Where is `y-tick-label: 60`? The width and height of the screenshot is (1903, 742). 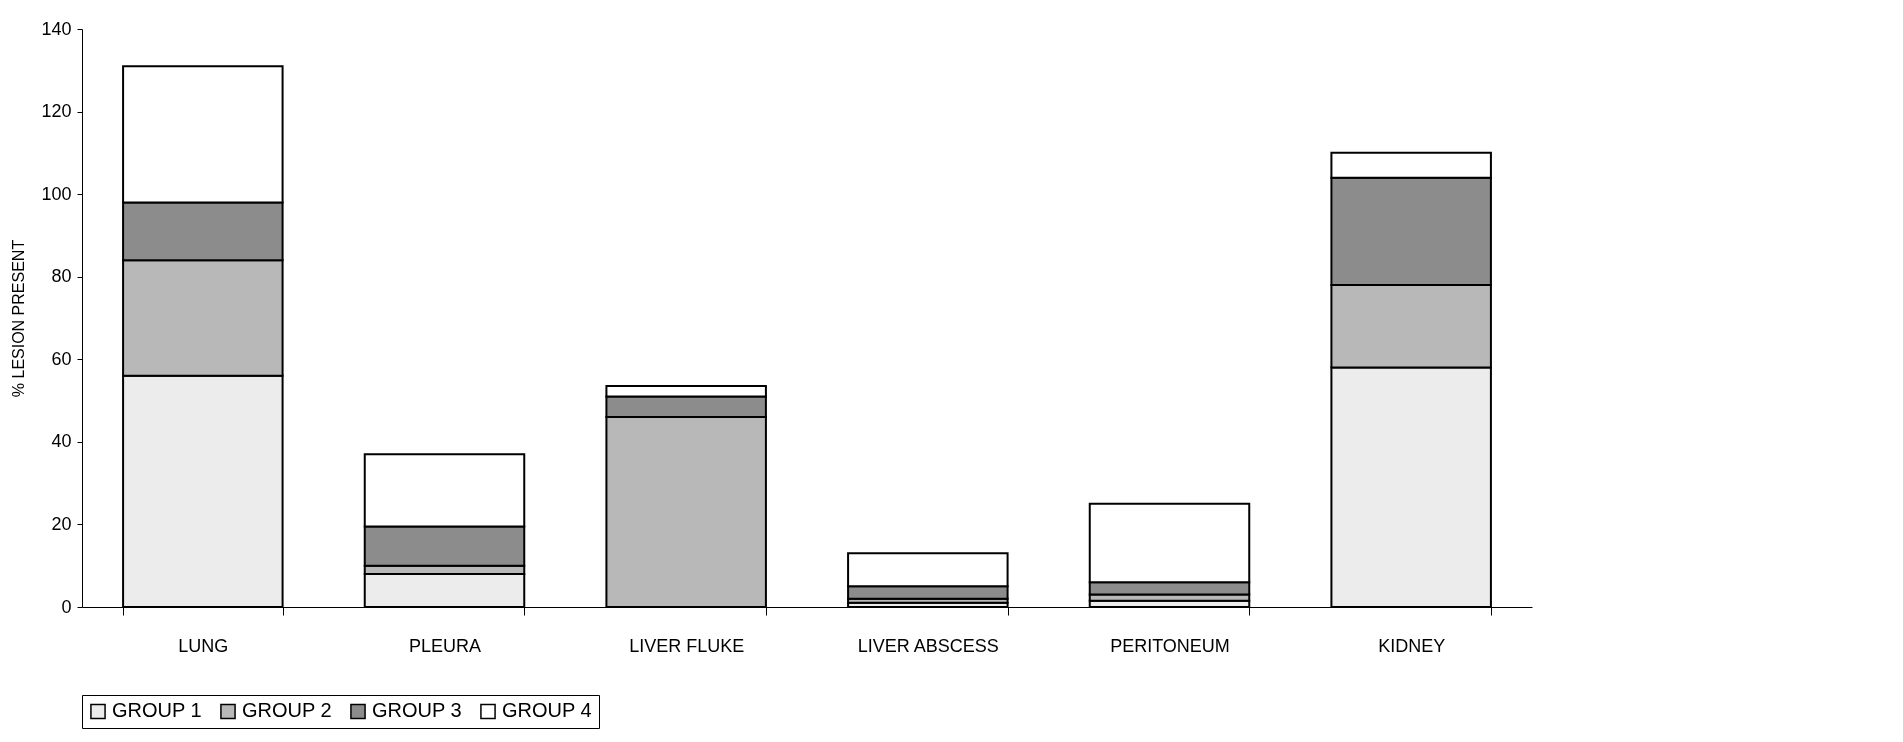
y-tick-label: 60 is located at coordinates (61, 358).